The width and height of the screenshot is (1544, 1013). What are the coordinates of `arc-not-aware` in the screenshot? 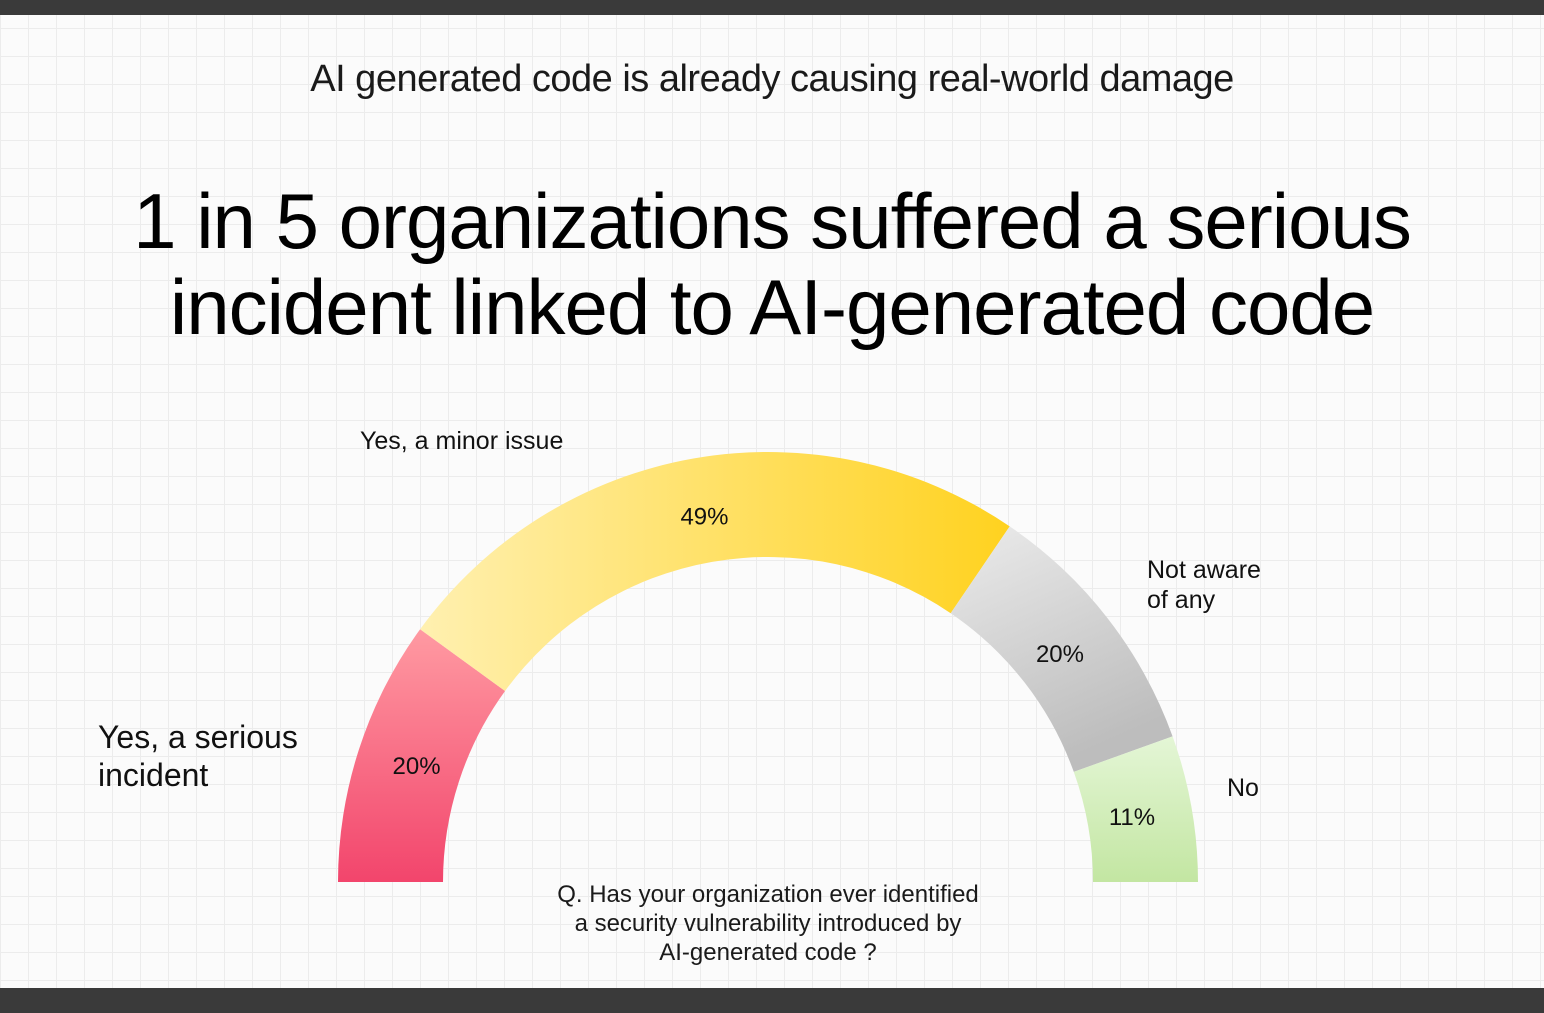 It's located at (1061, 649).